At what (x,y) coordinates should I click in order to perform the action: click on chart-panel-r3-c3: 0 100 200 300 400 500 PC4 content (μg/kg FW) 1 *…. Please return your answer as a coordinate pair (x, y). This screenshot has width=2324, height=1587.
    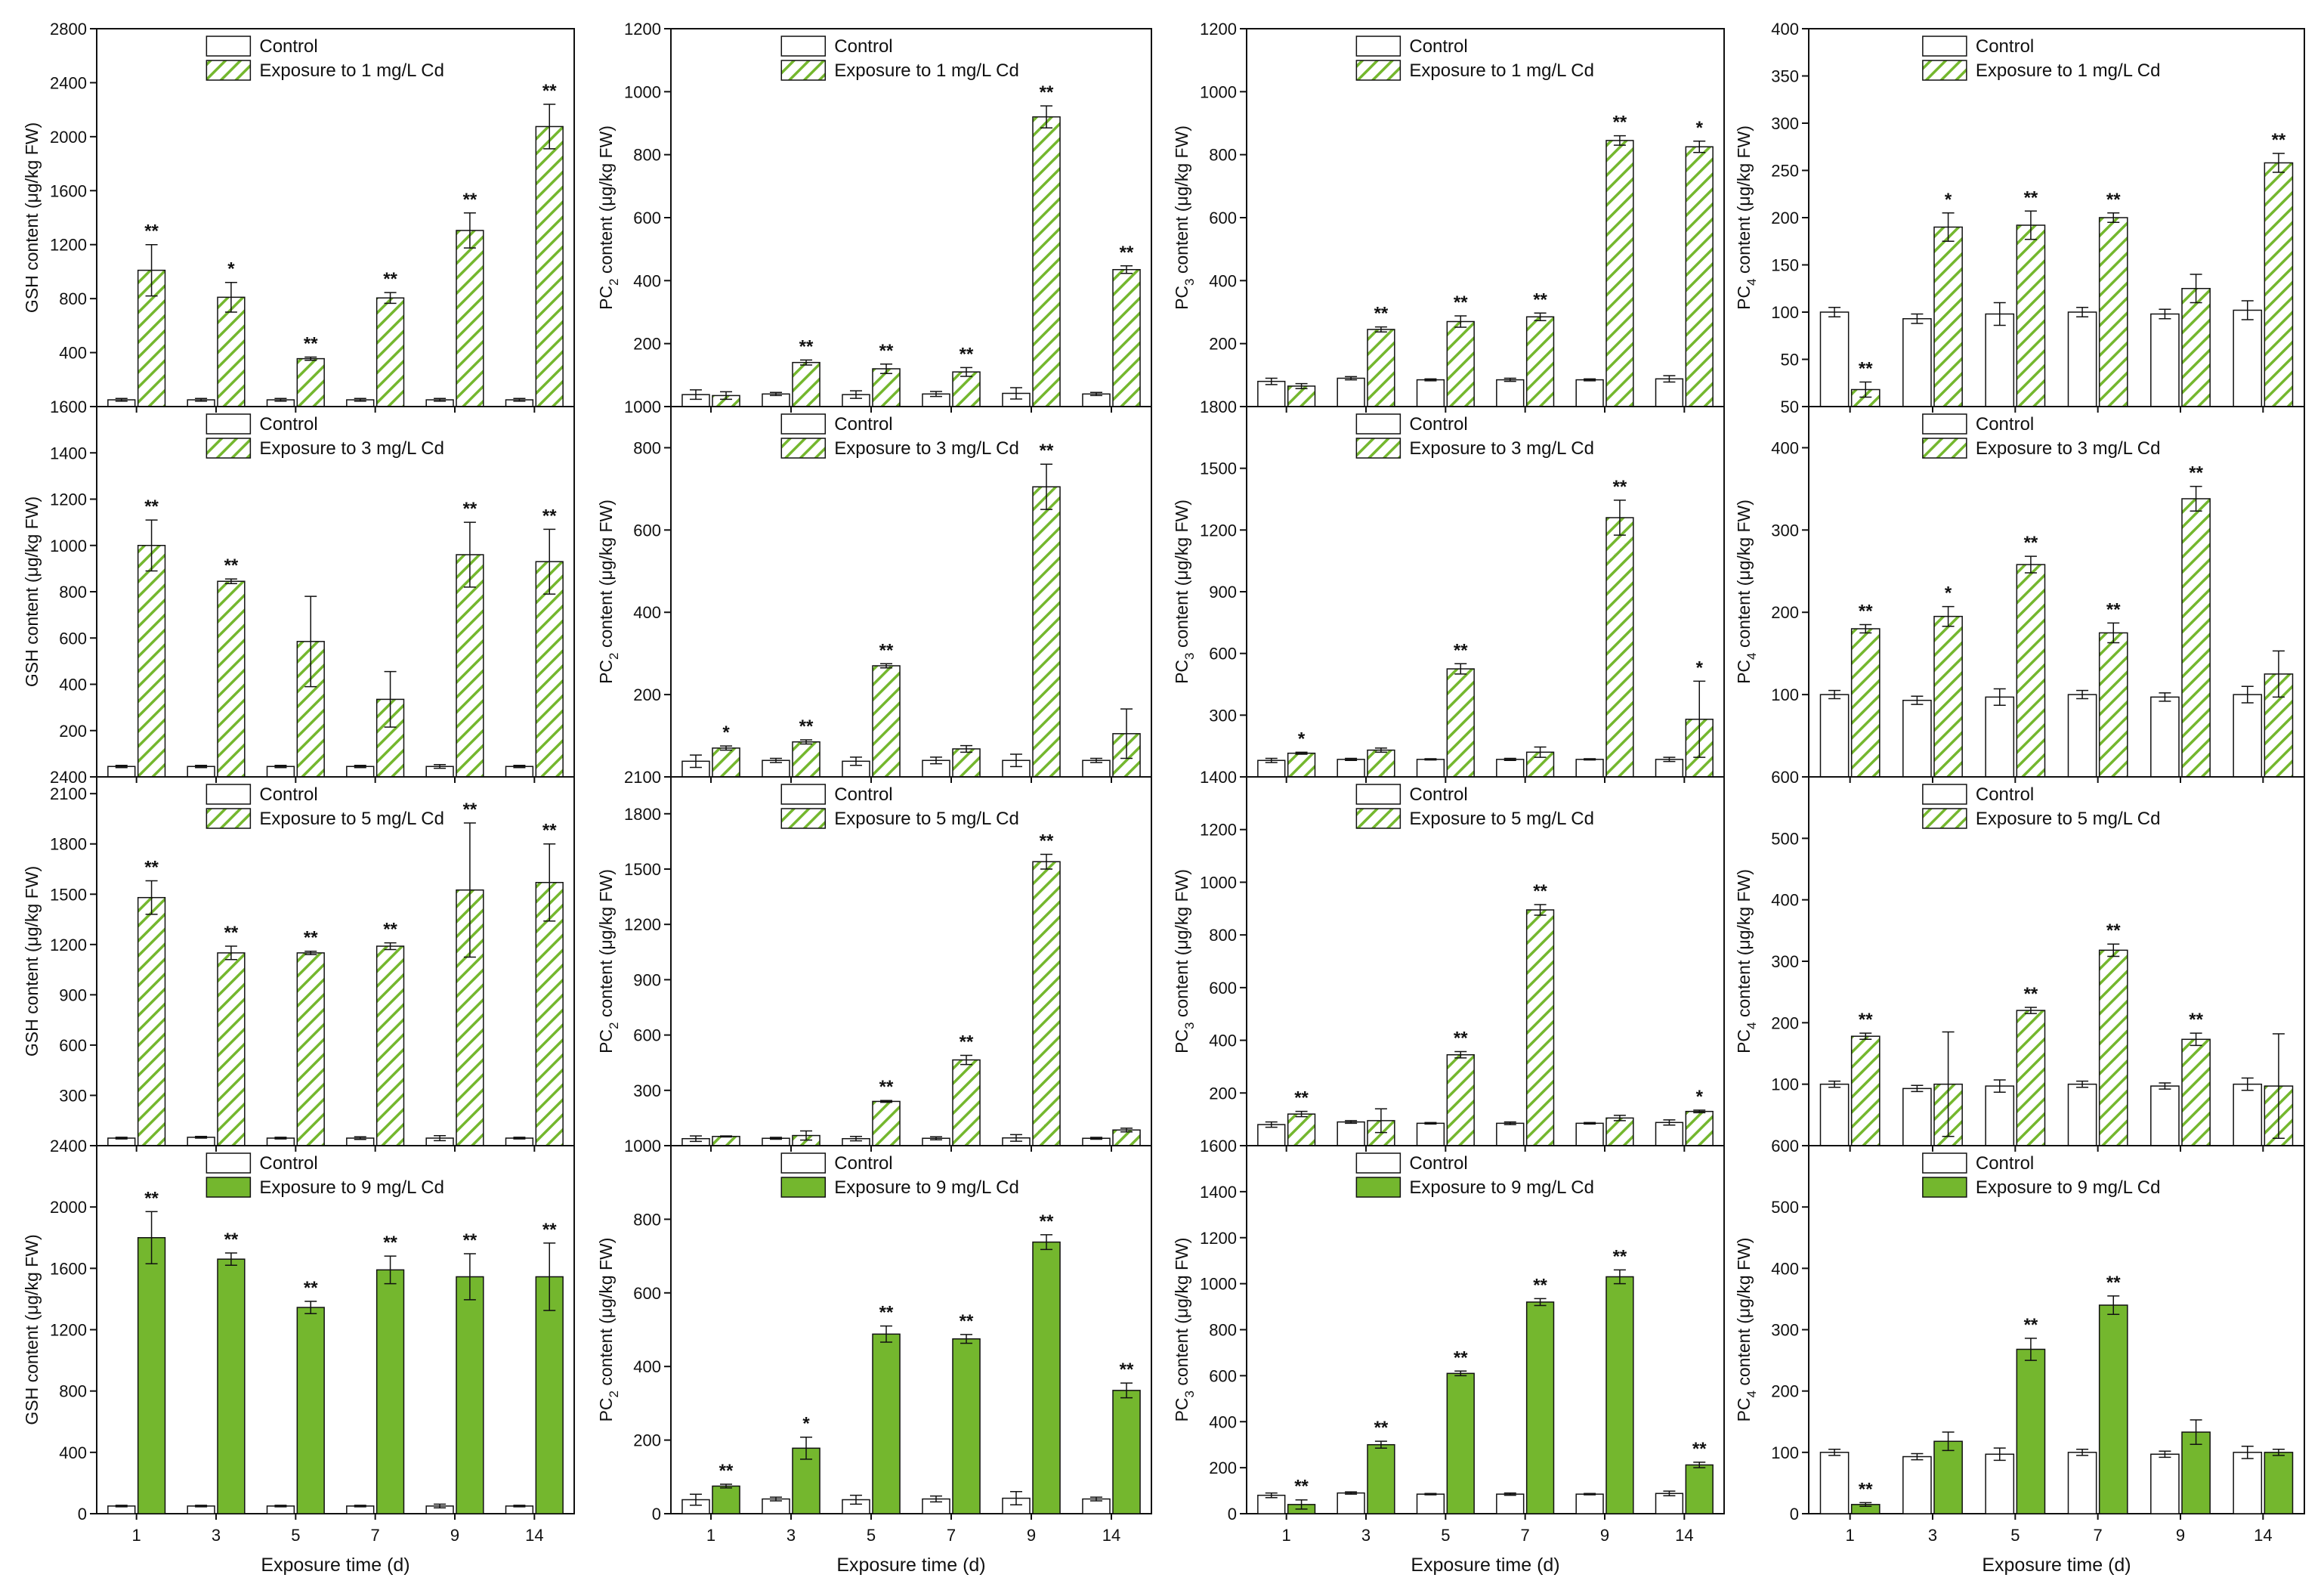
    Looking at the image, I should click on (2019, 1360).